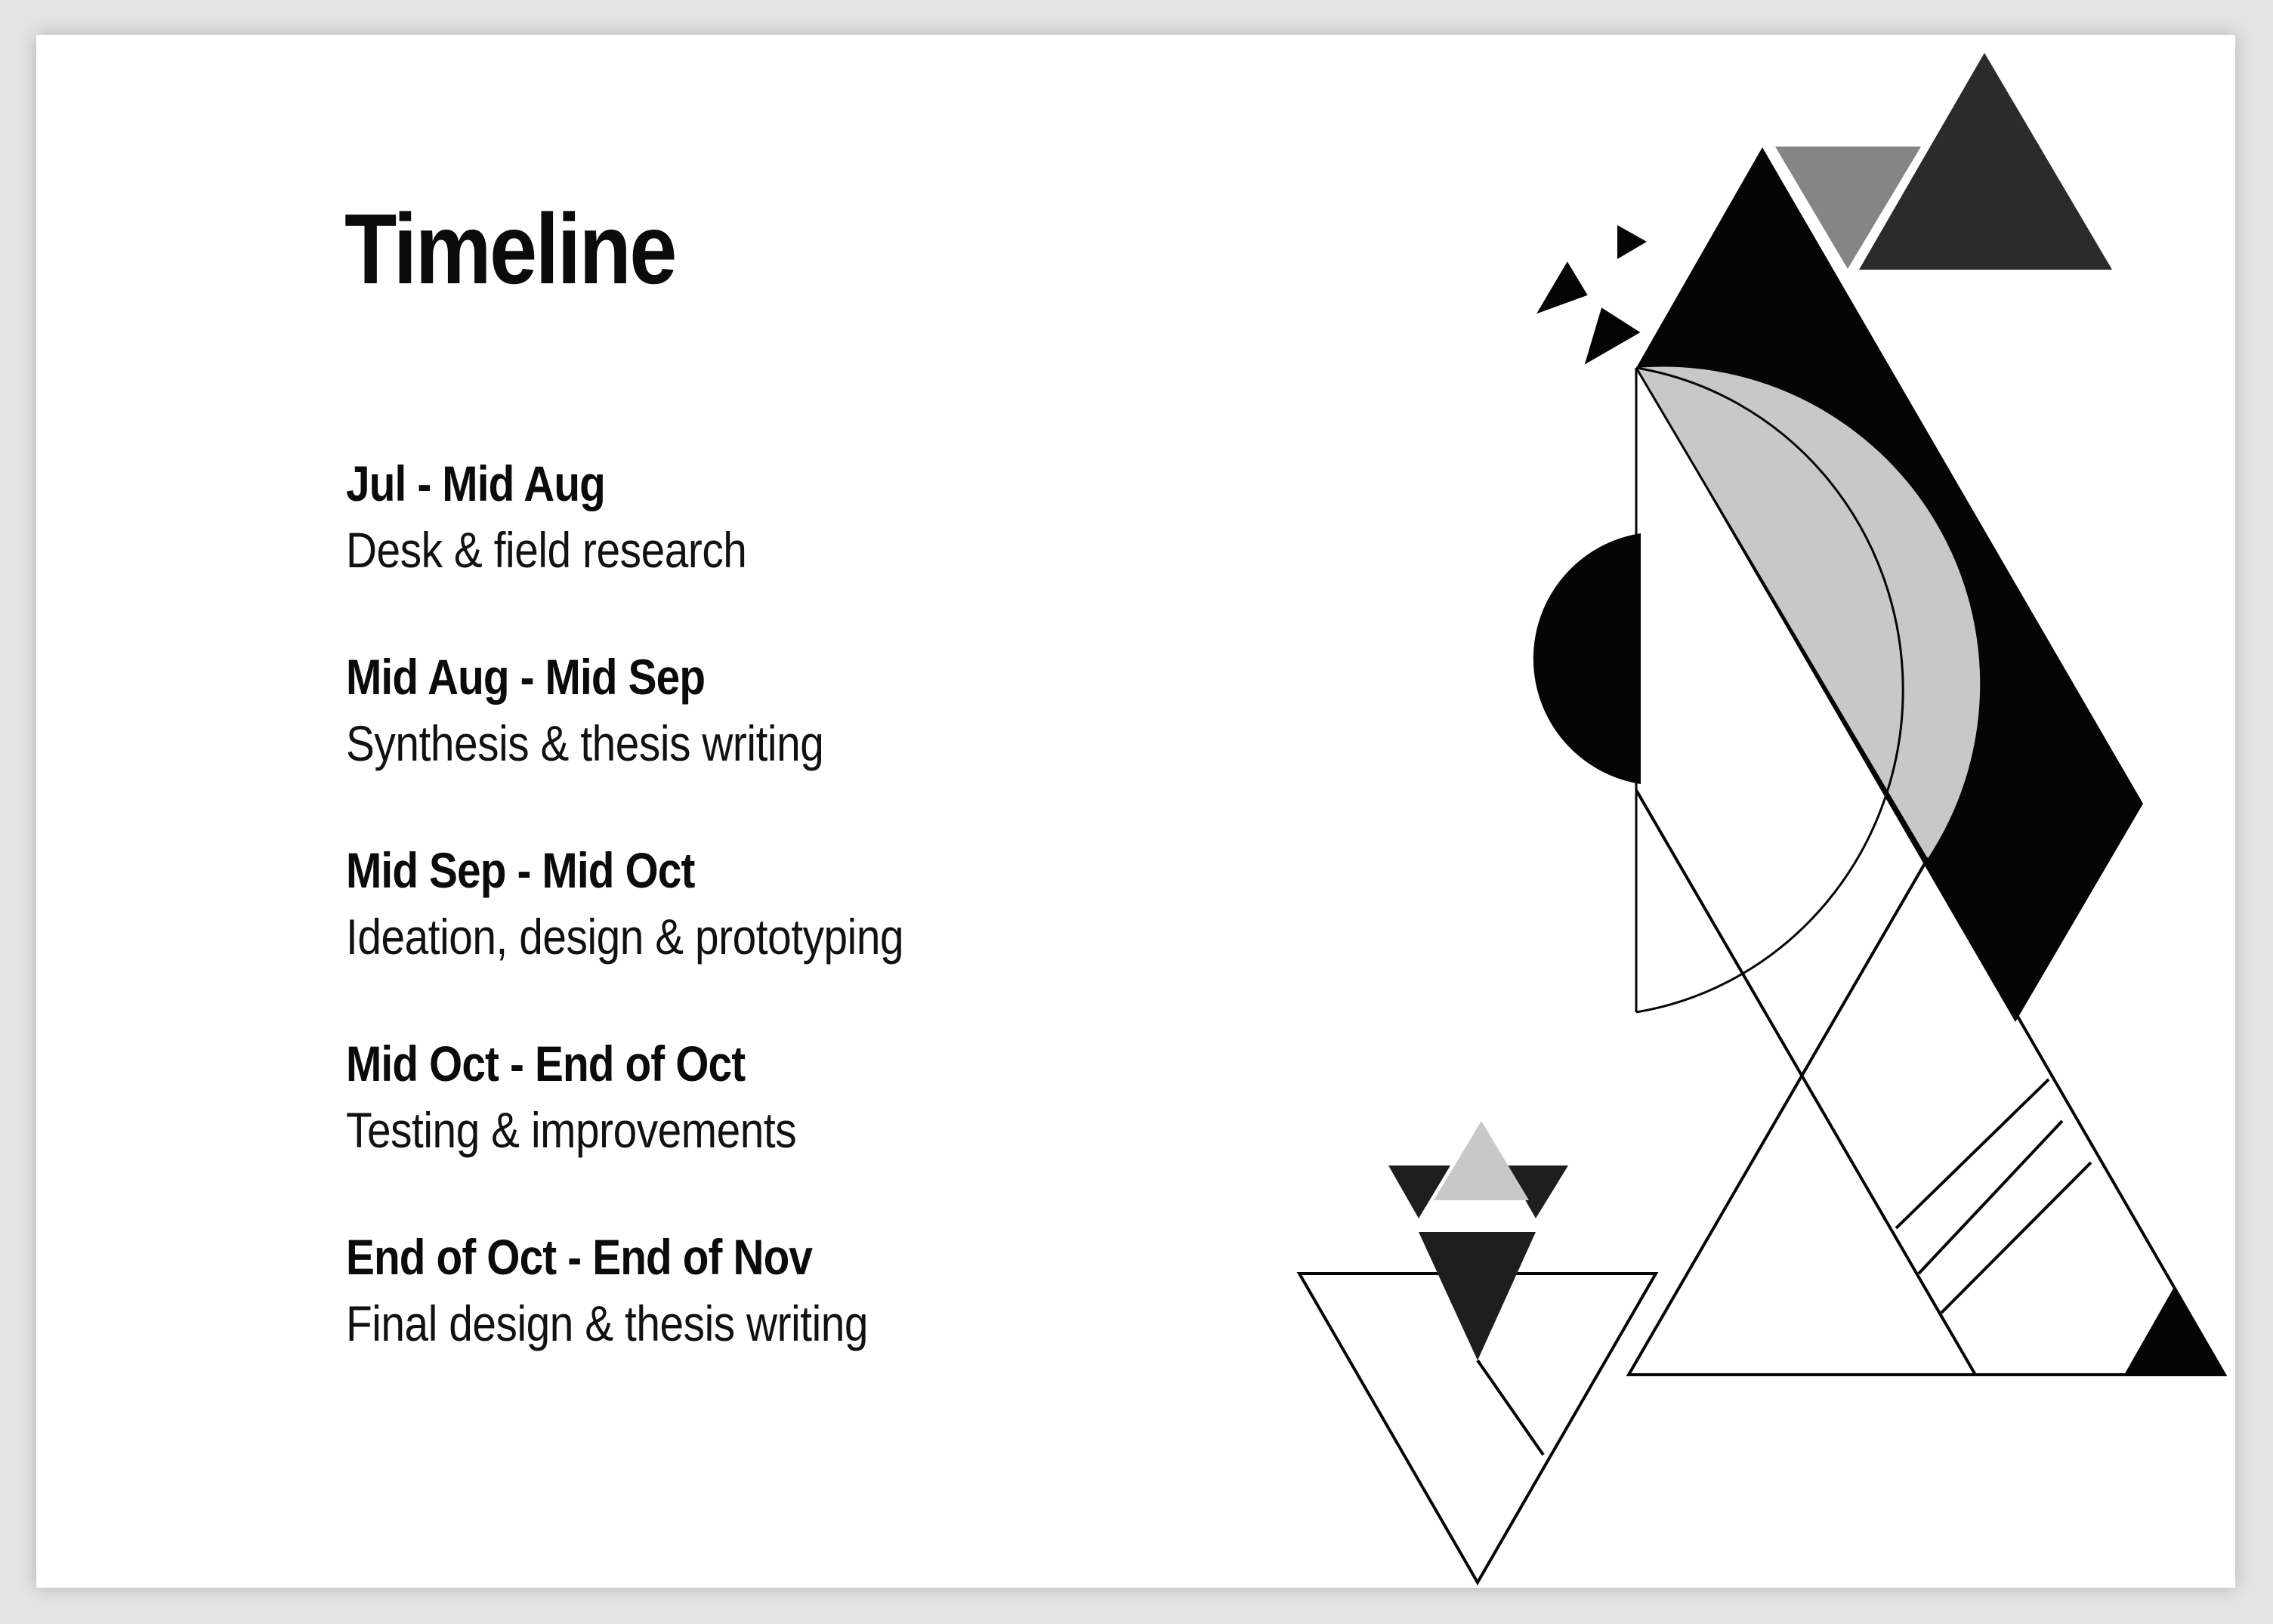  I want to click on entry-activity: Testing & improvements, so click(571, 1130).